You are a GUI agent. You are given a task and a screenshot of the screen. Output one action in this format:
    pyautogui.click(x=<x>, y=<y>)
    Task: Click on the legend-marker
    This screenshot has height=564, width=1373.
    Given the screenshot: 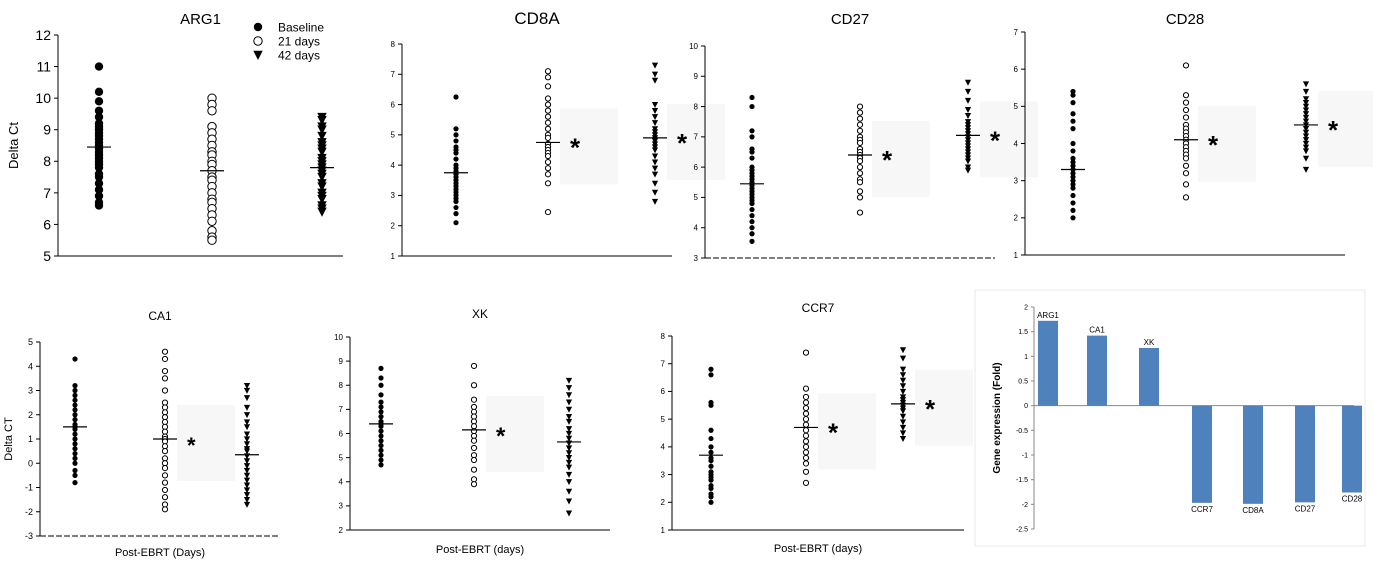 What is the action you would take?
    pyautogui.click(x=258, y=55)
    